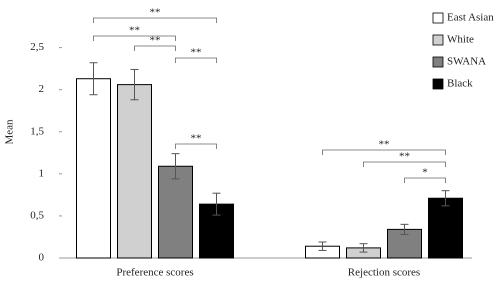  Describe the element at coordinates (42, 89) in the screenshot. I see `y-tick-label: 2` at that location.